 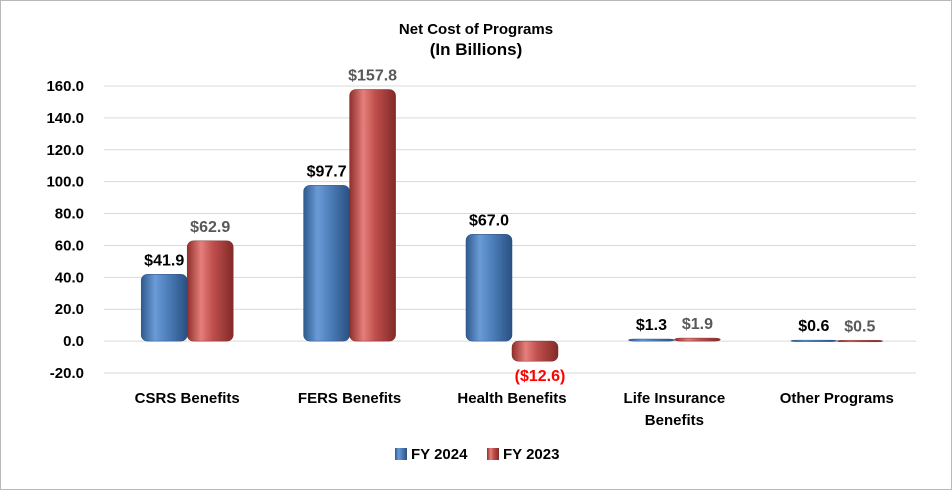 What do you see at coordinates (859, 326) in the screenshot?
I see `data-label: $0.5` at bounding box center [859, 326].